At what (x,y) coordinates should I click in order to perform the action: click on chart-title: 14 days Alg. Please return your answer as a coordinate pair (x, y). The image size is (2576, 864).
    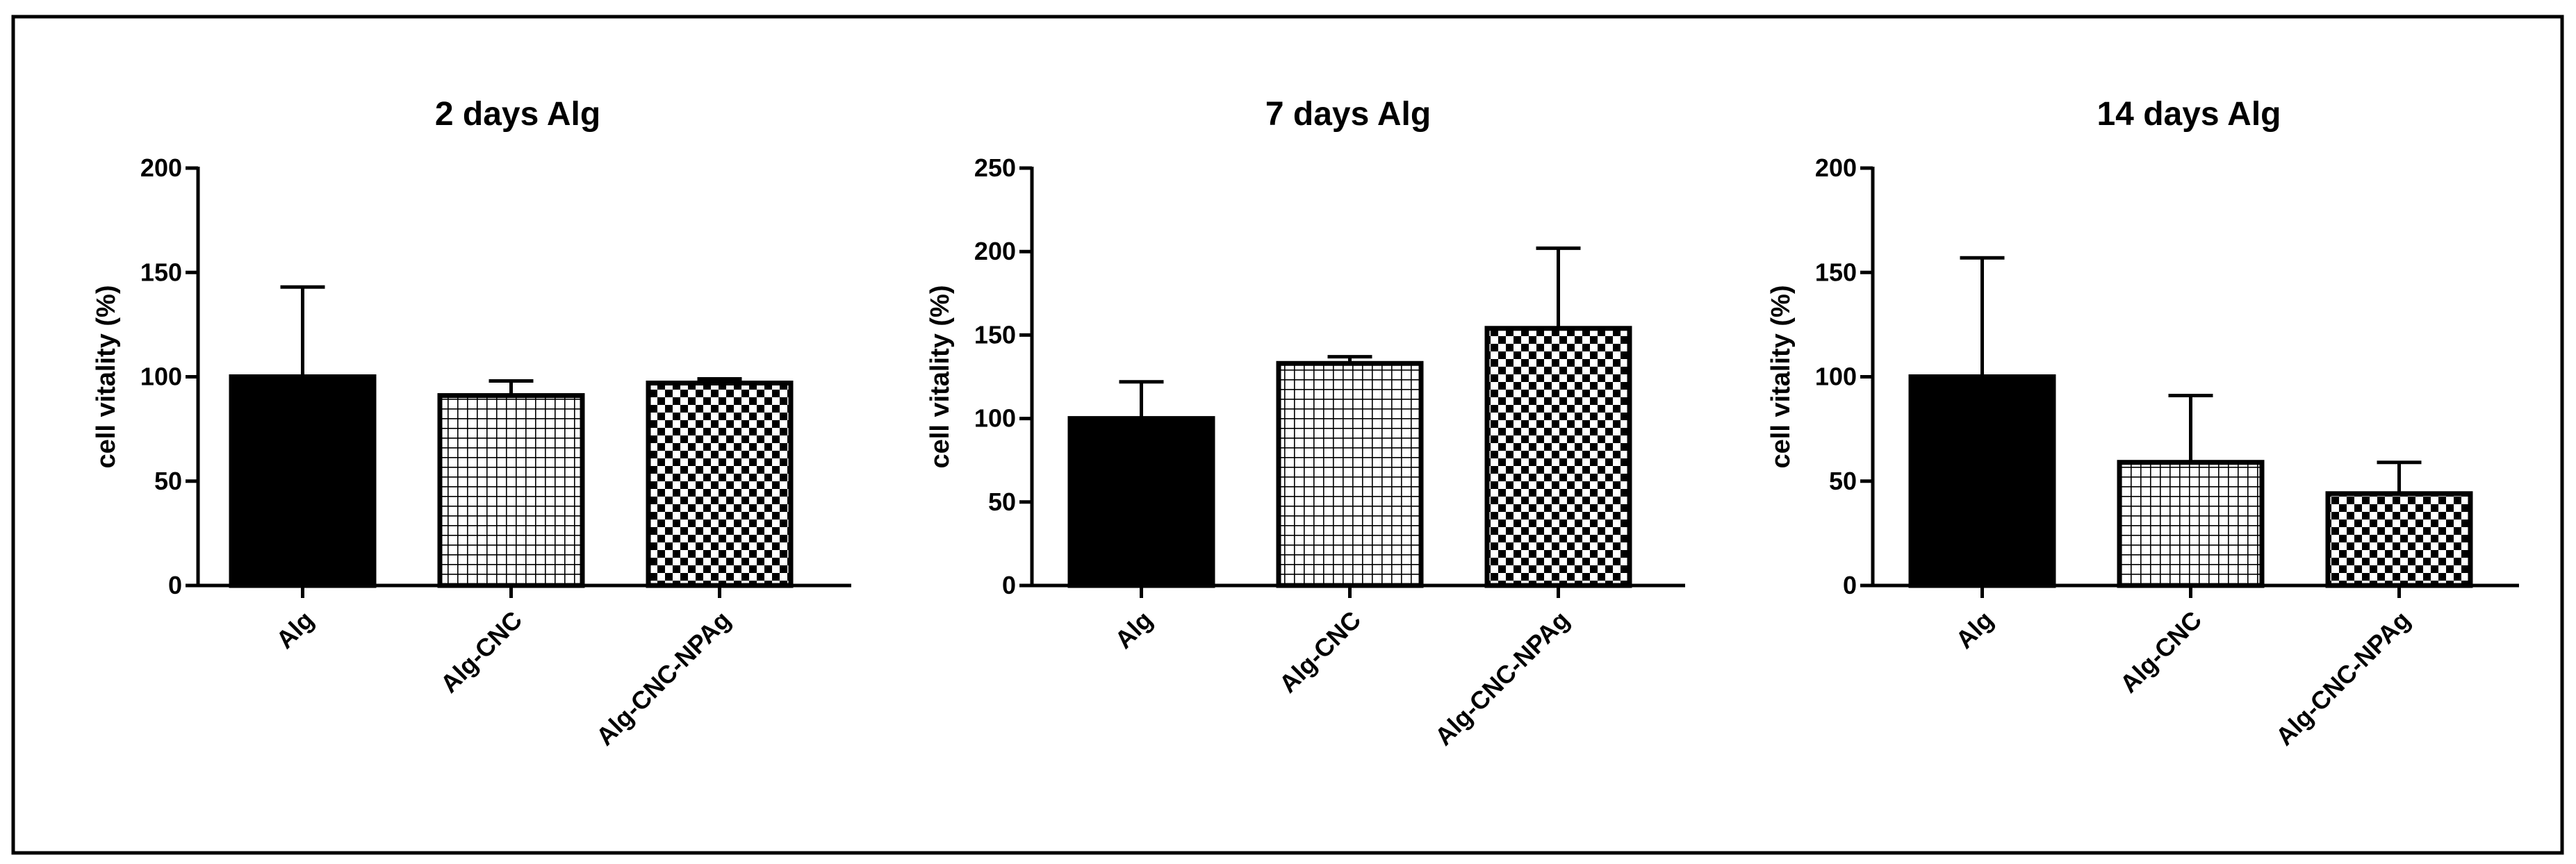
    Looking at the image, I should click on (2189, 115).